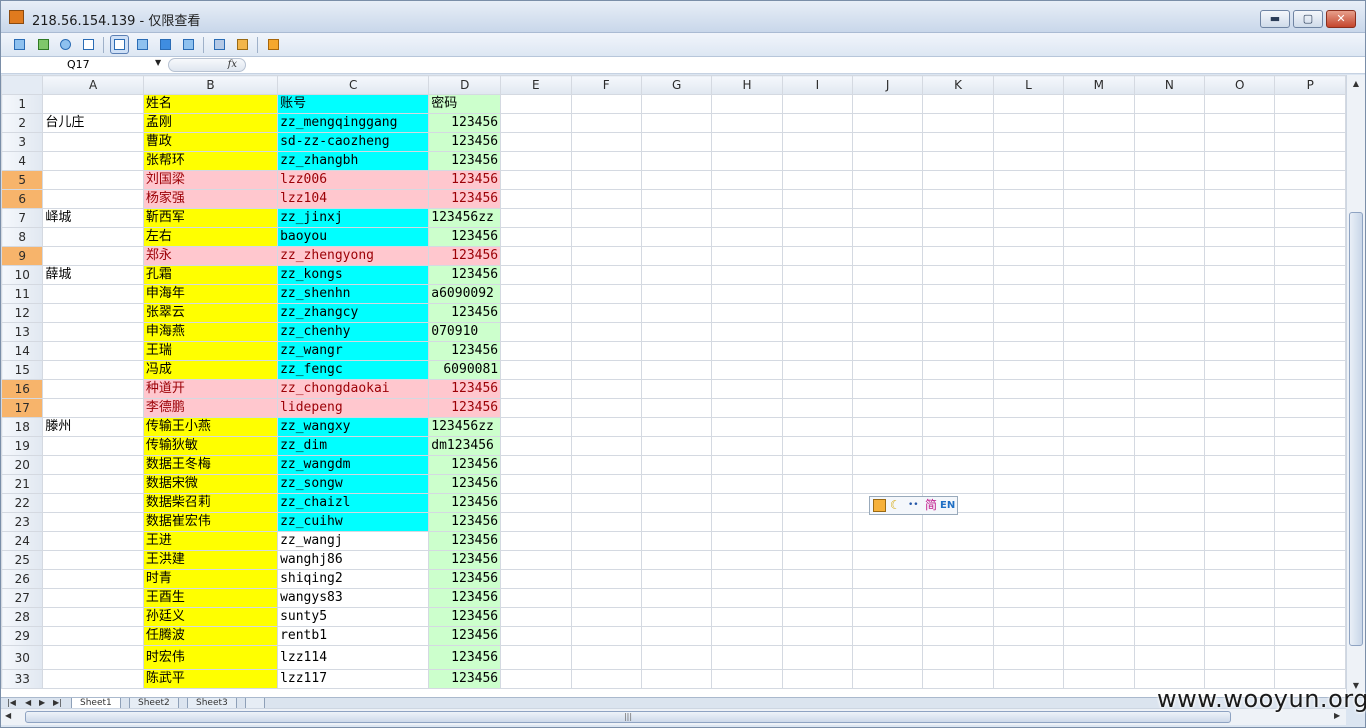  What do you see at coordinates (210, 161) in the screenshot?
I see `cell-name: 张帮环` at bounding box center [210, 161].